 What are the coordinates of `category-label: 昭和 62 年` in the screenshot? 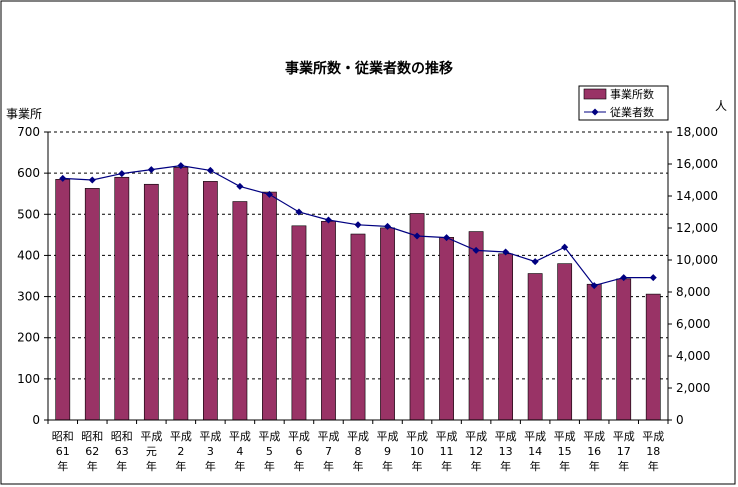 It's located at (92, 451).